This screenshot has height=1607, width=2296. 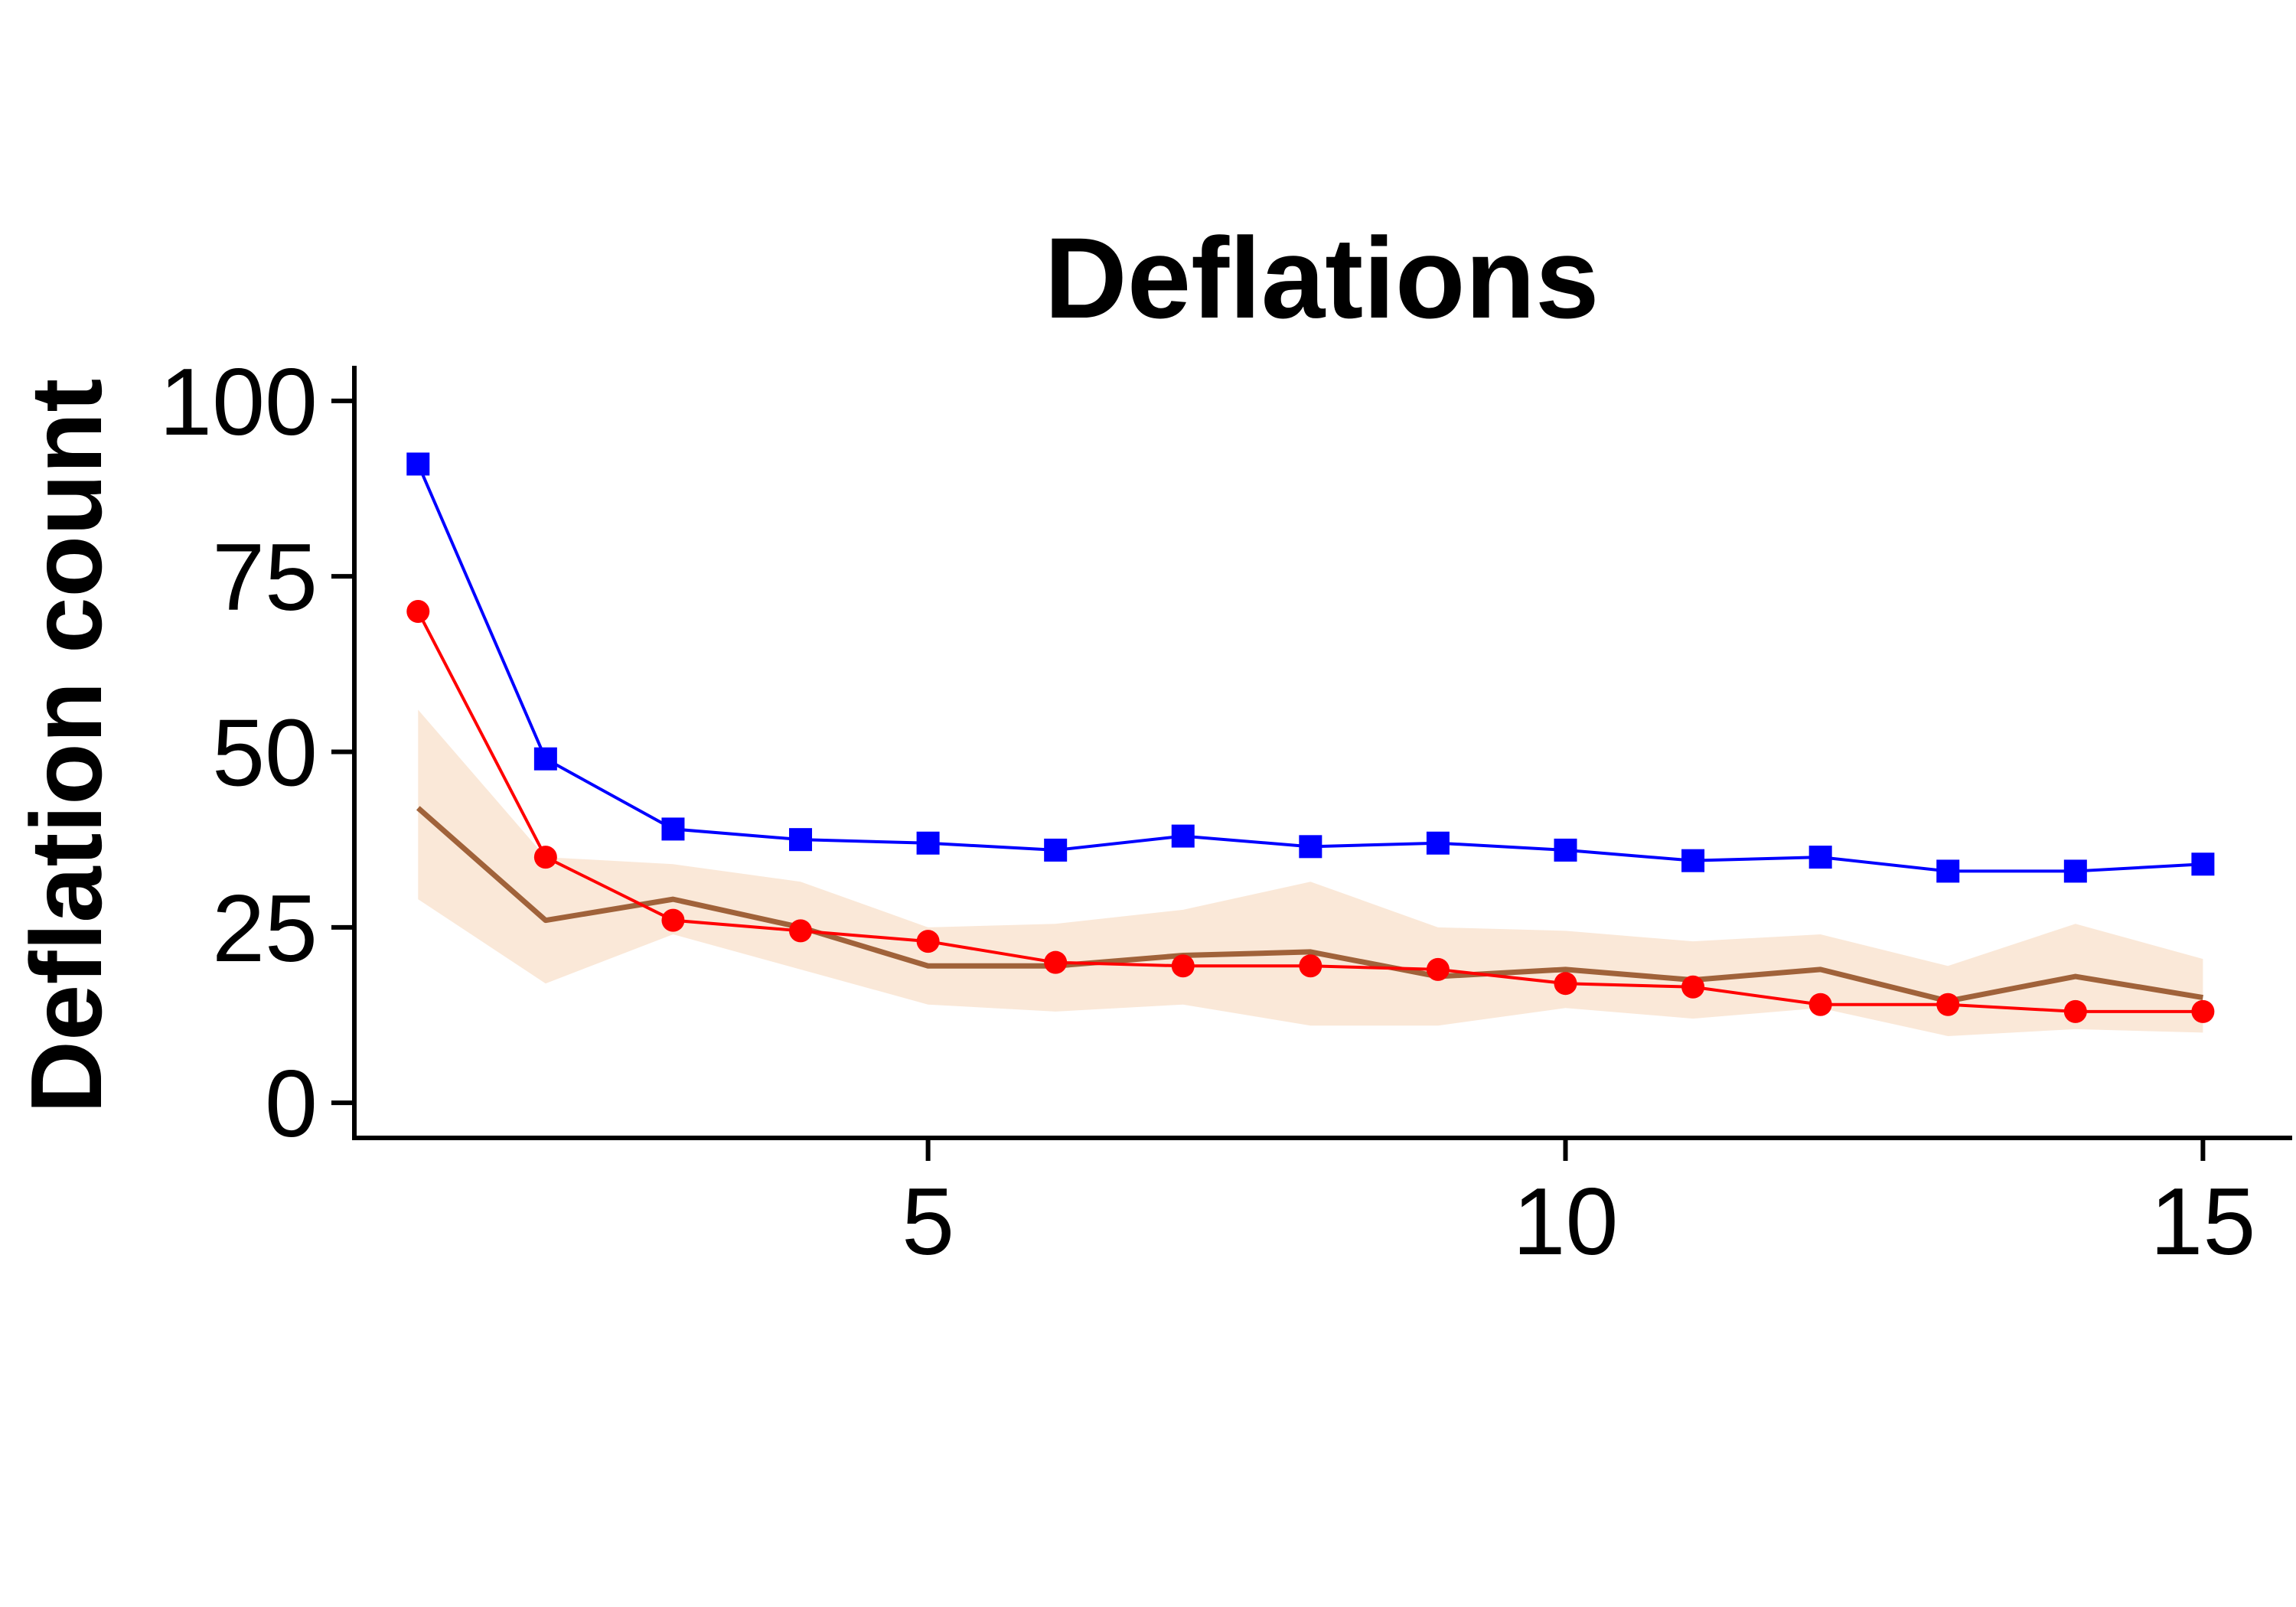 I want to click on chart-title: Deflations, so click(x=1321, y=278).